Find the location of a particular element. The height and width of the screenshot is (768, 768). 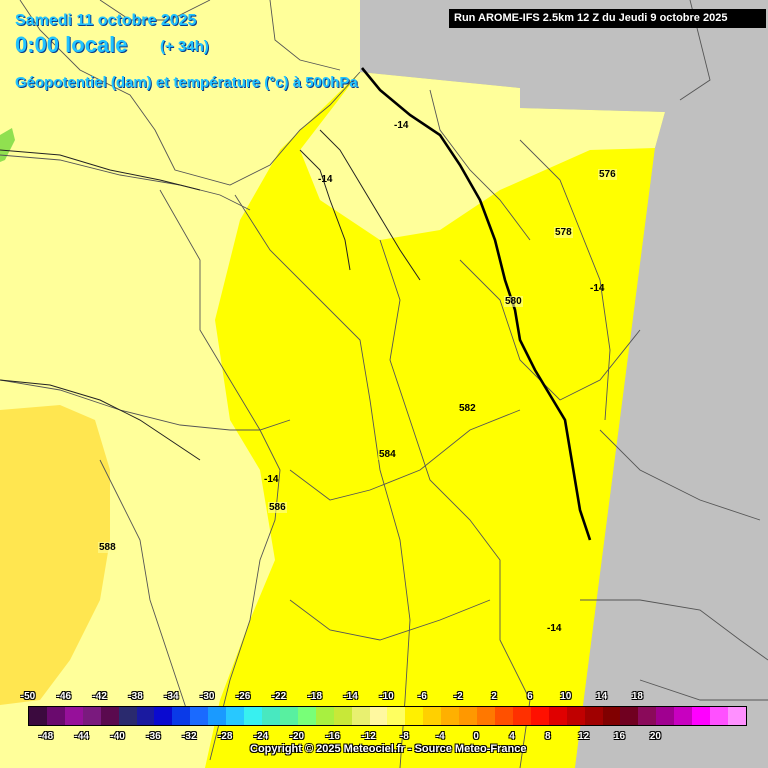

legend-bottom-label: -44 is located at coordinates (81, 736).